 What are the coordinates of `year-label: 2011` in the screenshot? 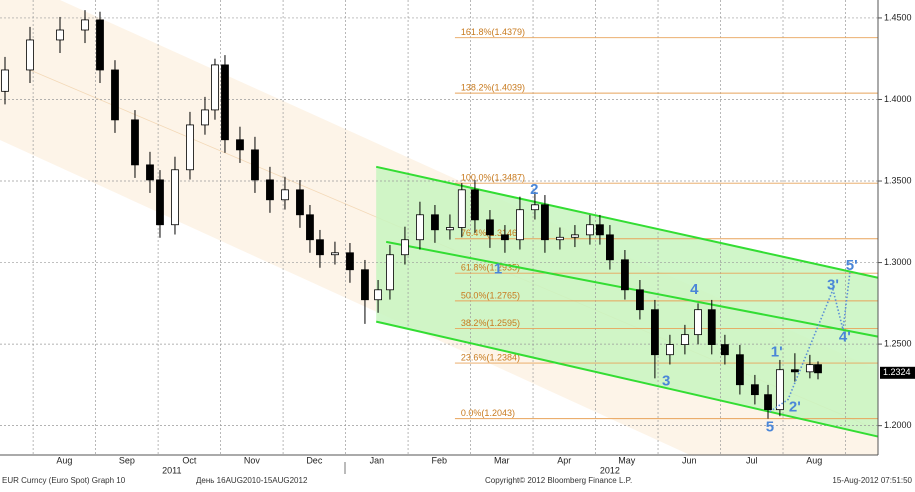 It's located at (171, 470).